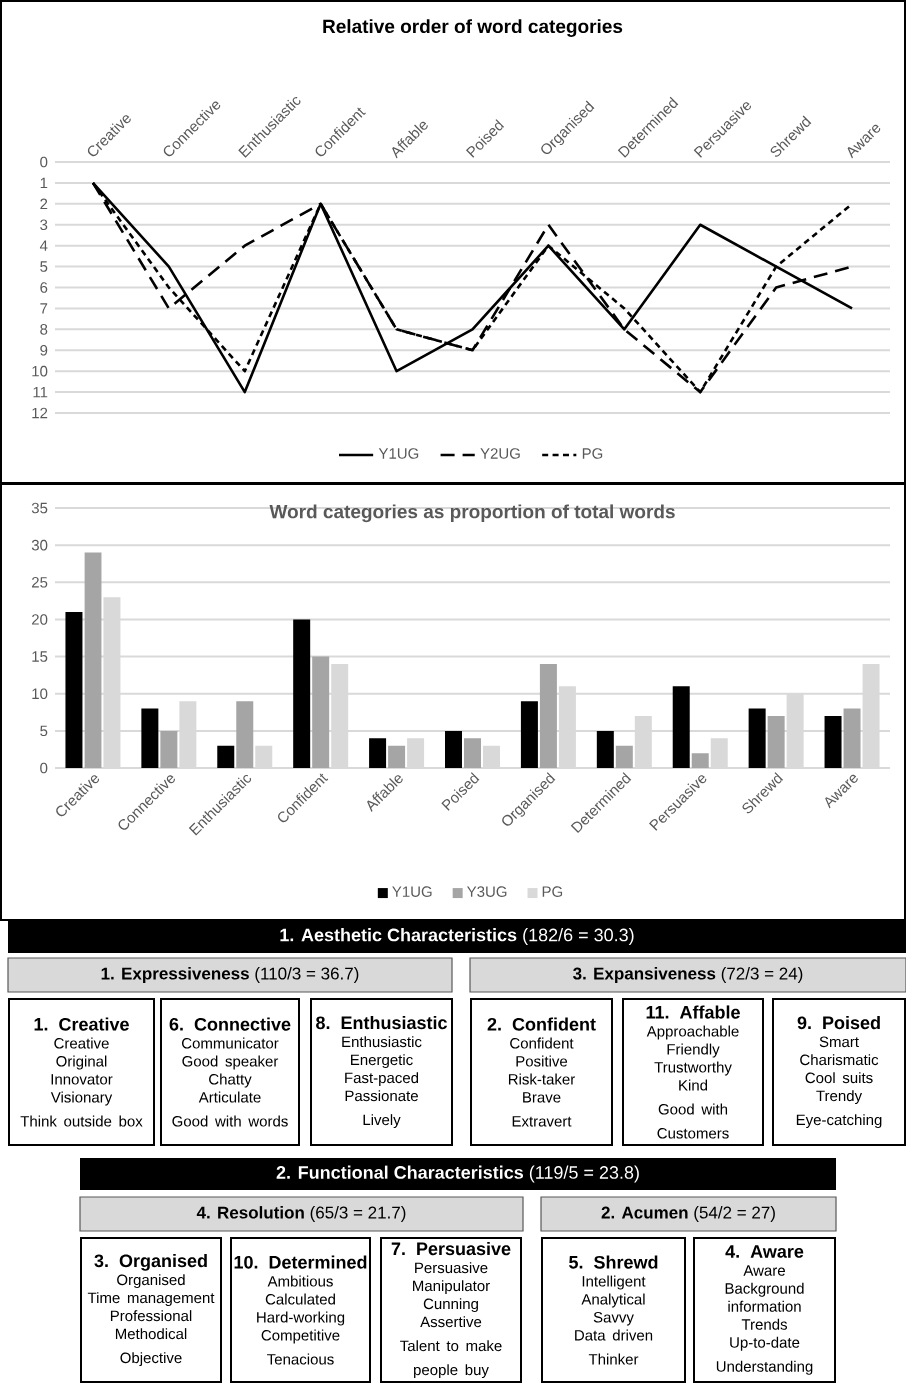 Image resolution: width=906 pixels, height=1383 pixels. What do you see at coordinates (81, 1062) in the screenshot?
I see `text: Original` at bounding box center [81, 1062].